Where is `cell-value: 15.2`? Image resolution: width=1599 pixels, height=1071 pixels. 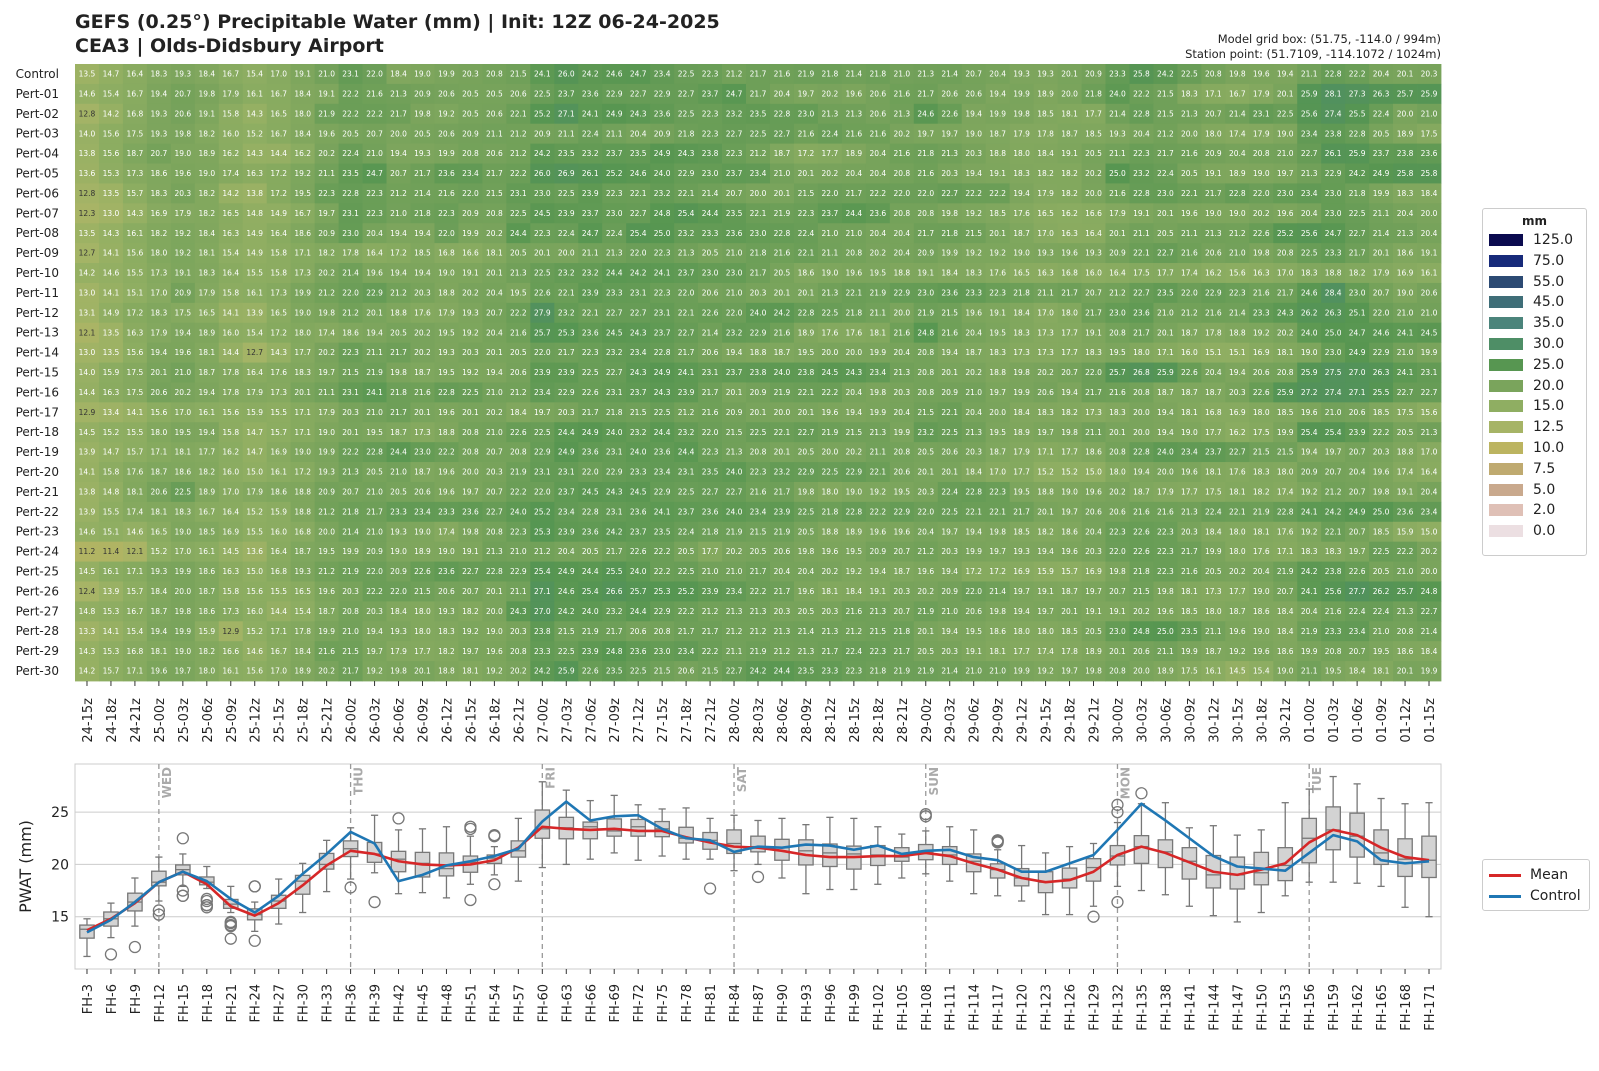 cell-value: 15.2 is located at coordinates (254, 133).